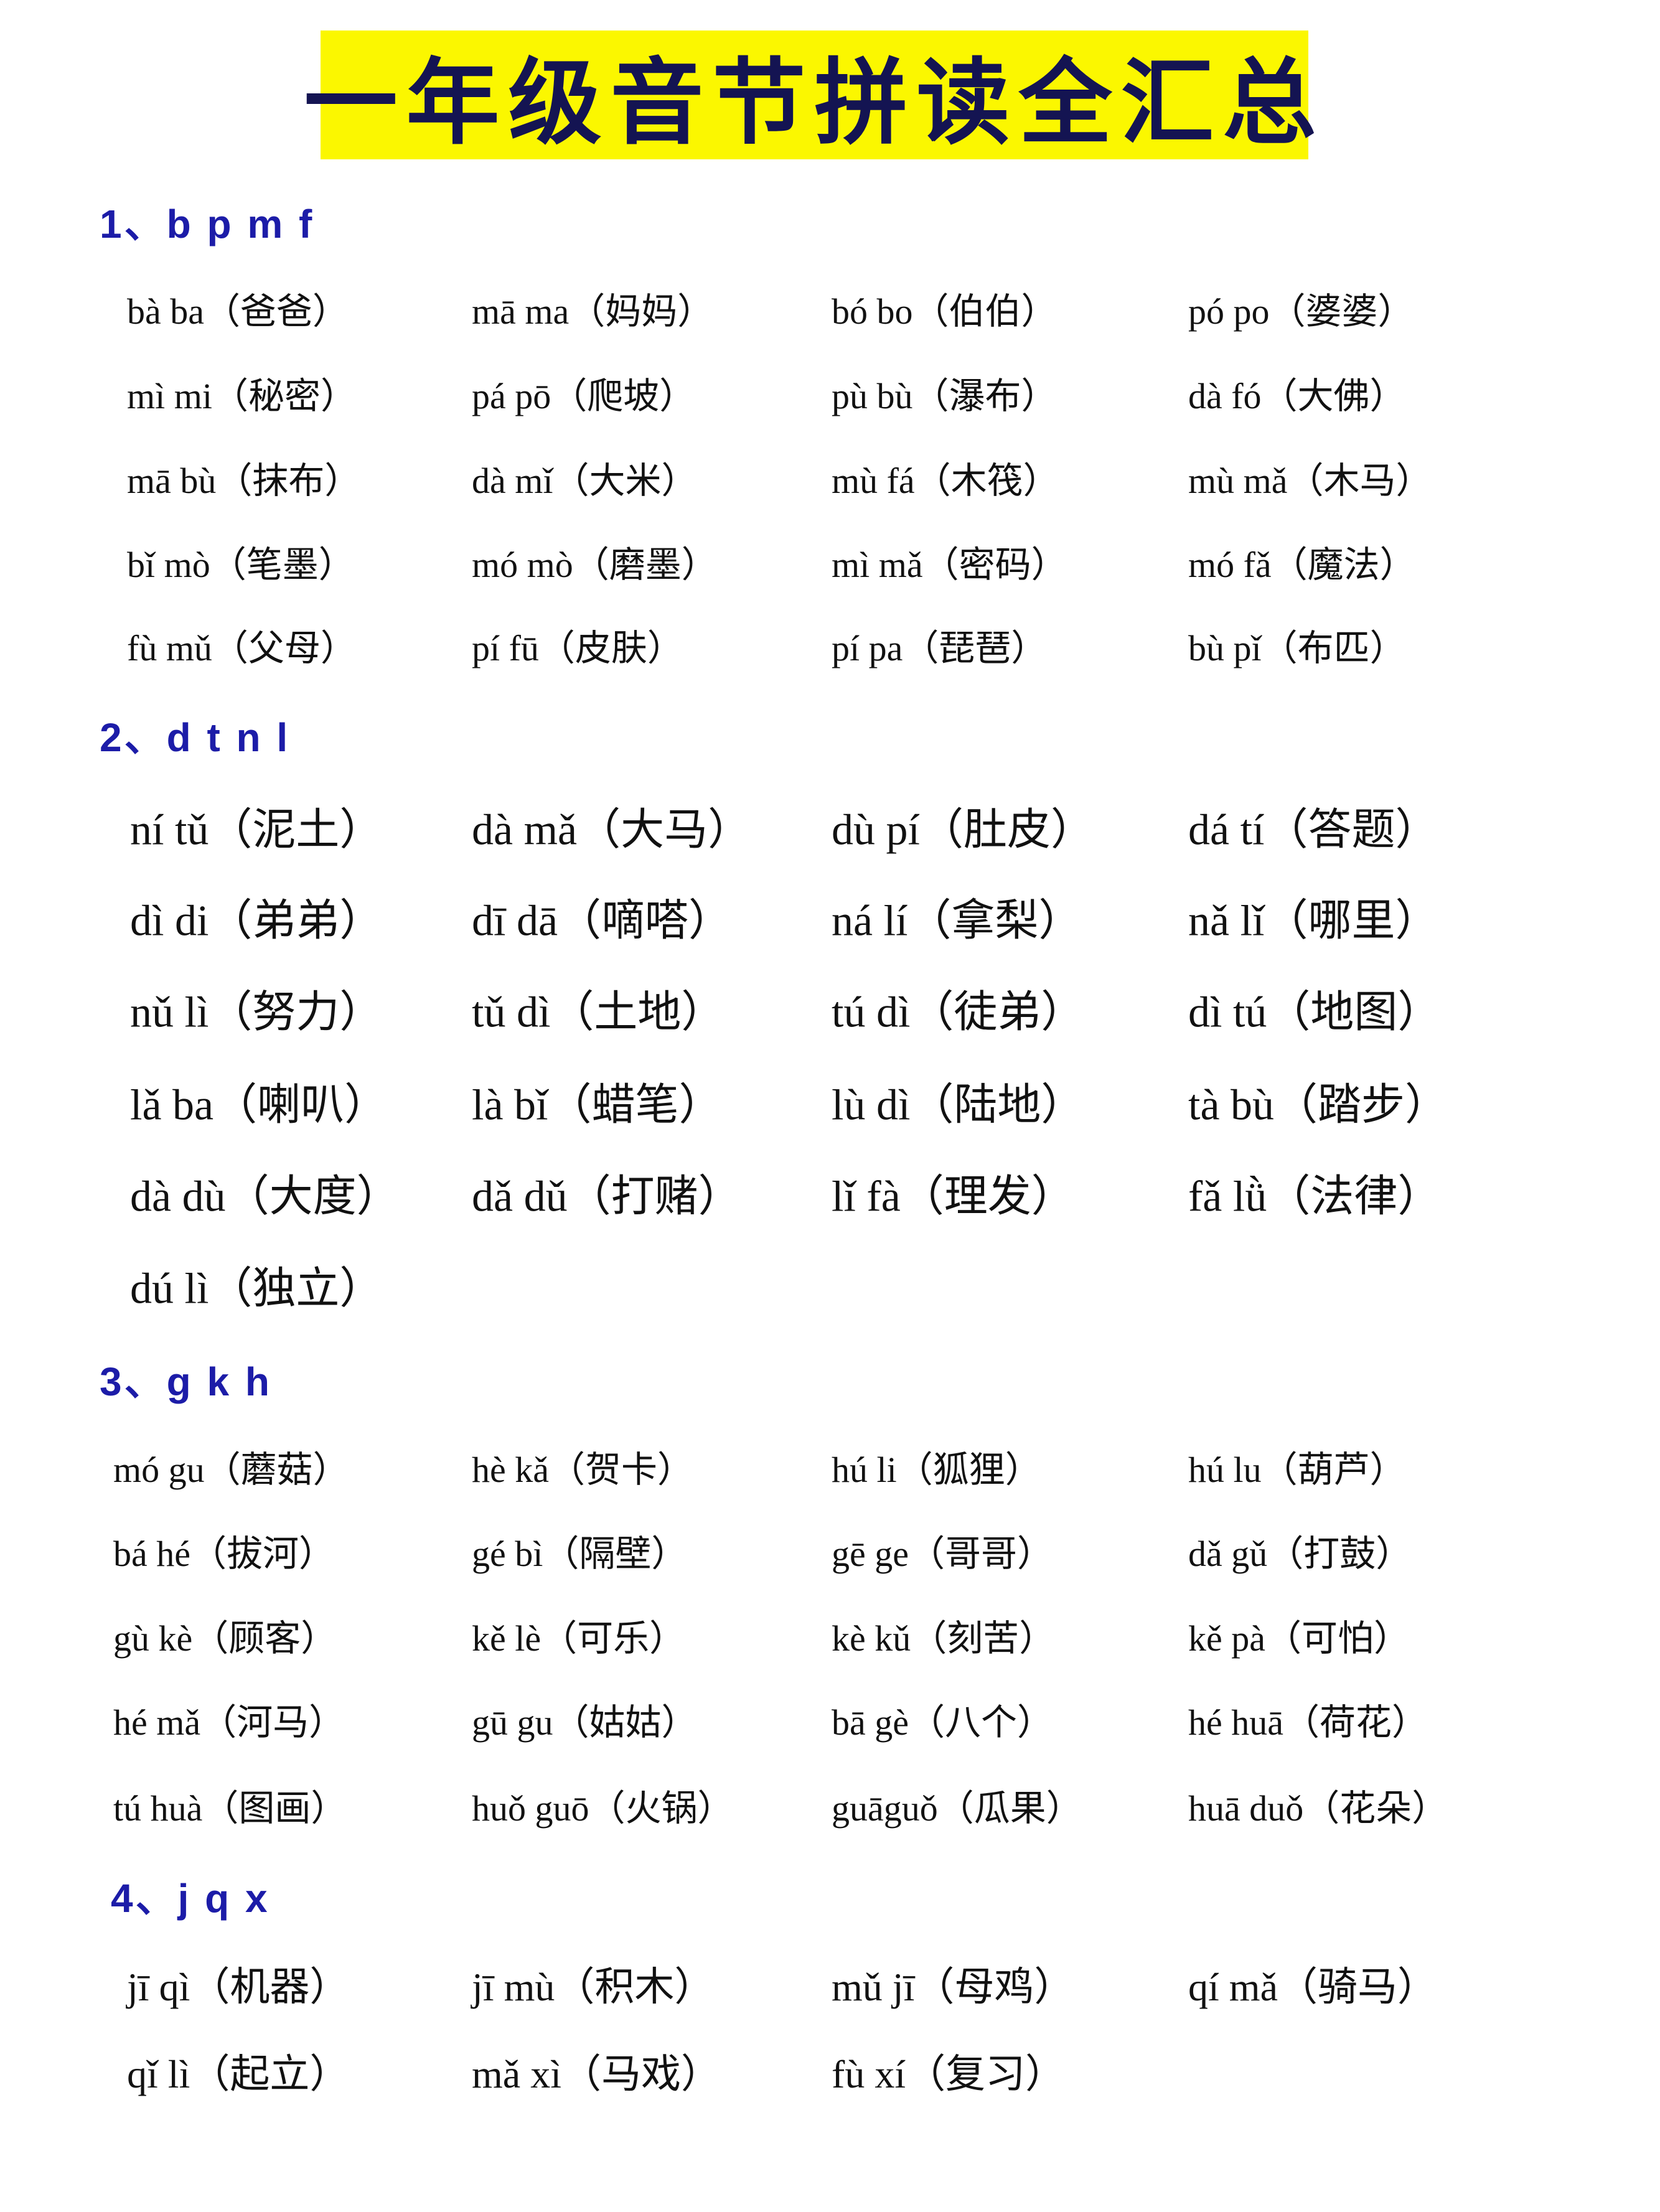 This screenshot has height=2212, width=1660. Describe the element at coordinates (942, 1722) in the screenshot. I see `syllable-word: bā gè（八个）` at that location.